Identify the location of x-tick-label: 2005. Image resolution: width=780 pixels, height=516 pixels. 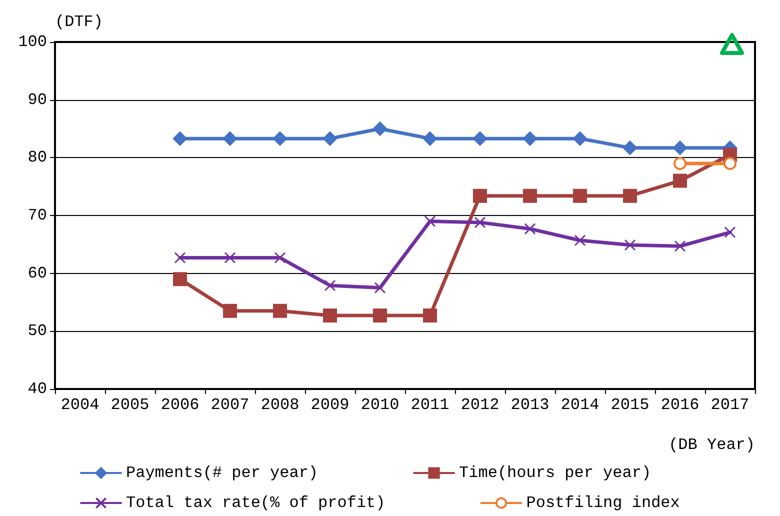
(130, 405).